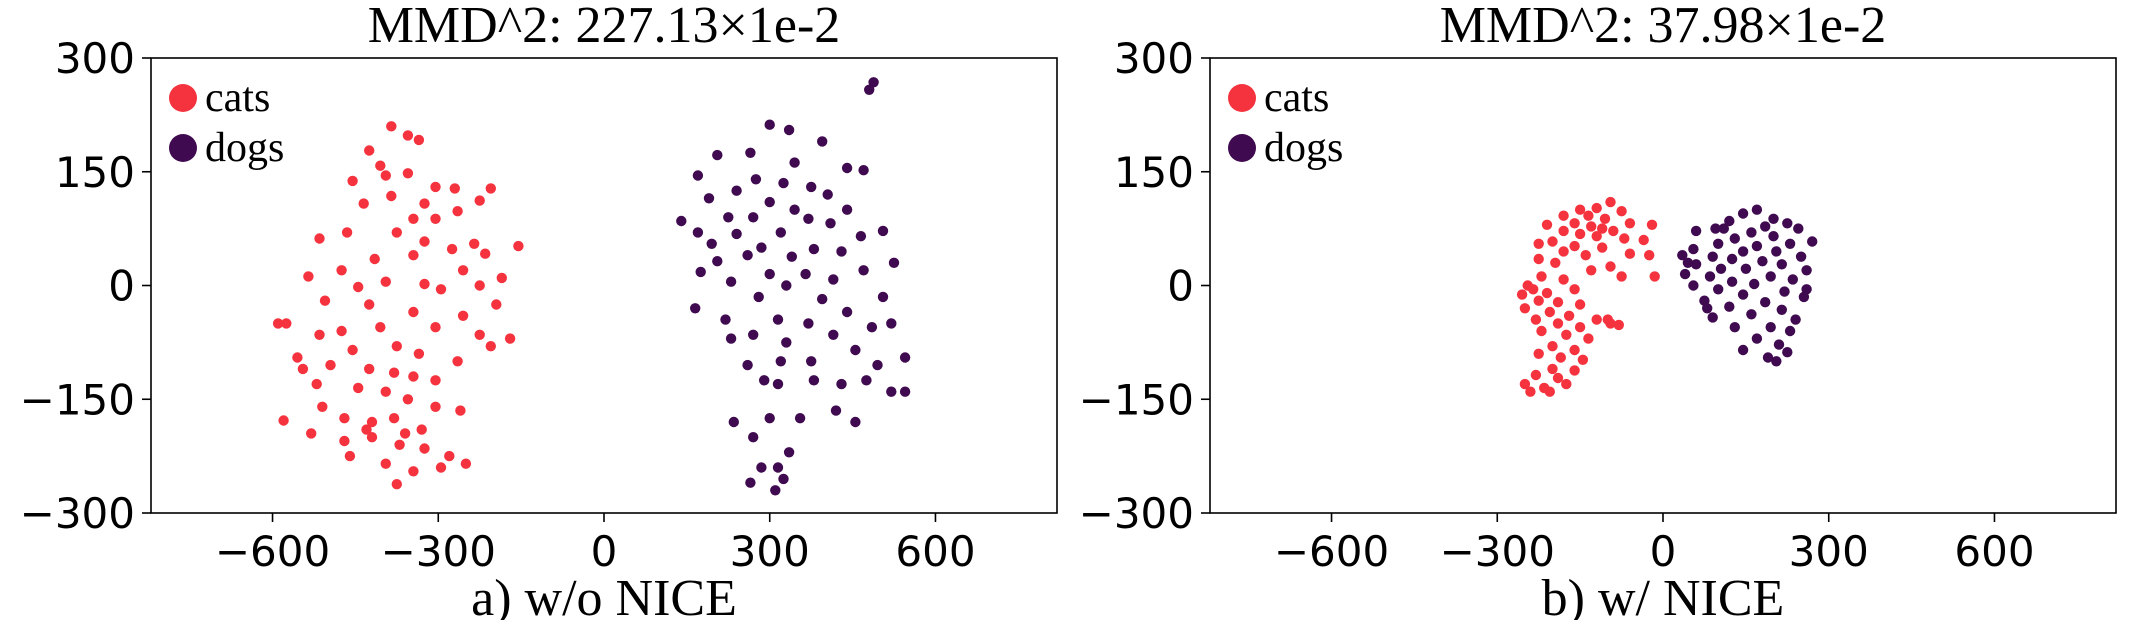 The image size is (2132, 620). I want to click on chart-caption: a) w/o NICE, so click(604, 595).